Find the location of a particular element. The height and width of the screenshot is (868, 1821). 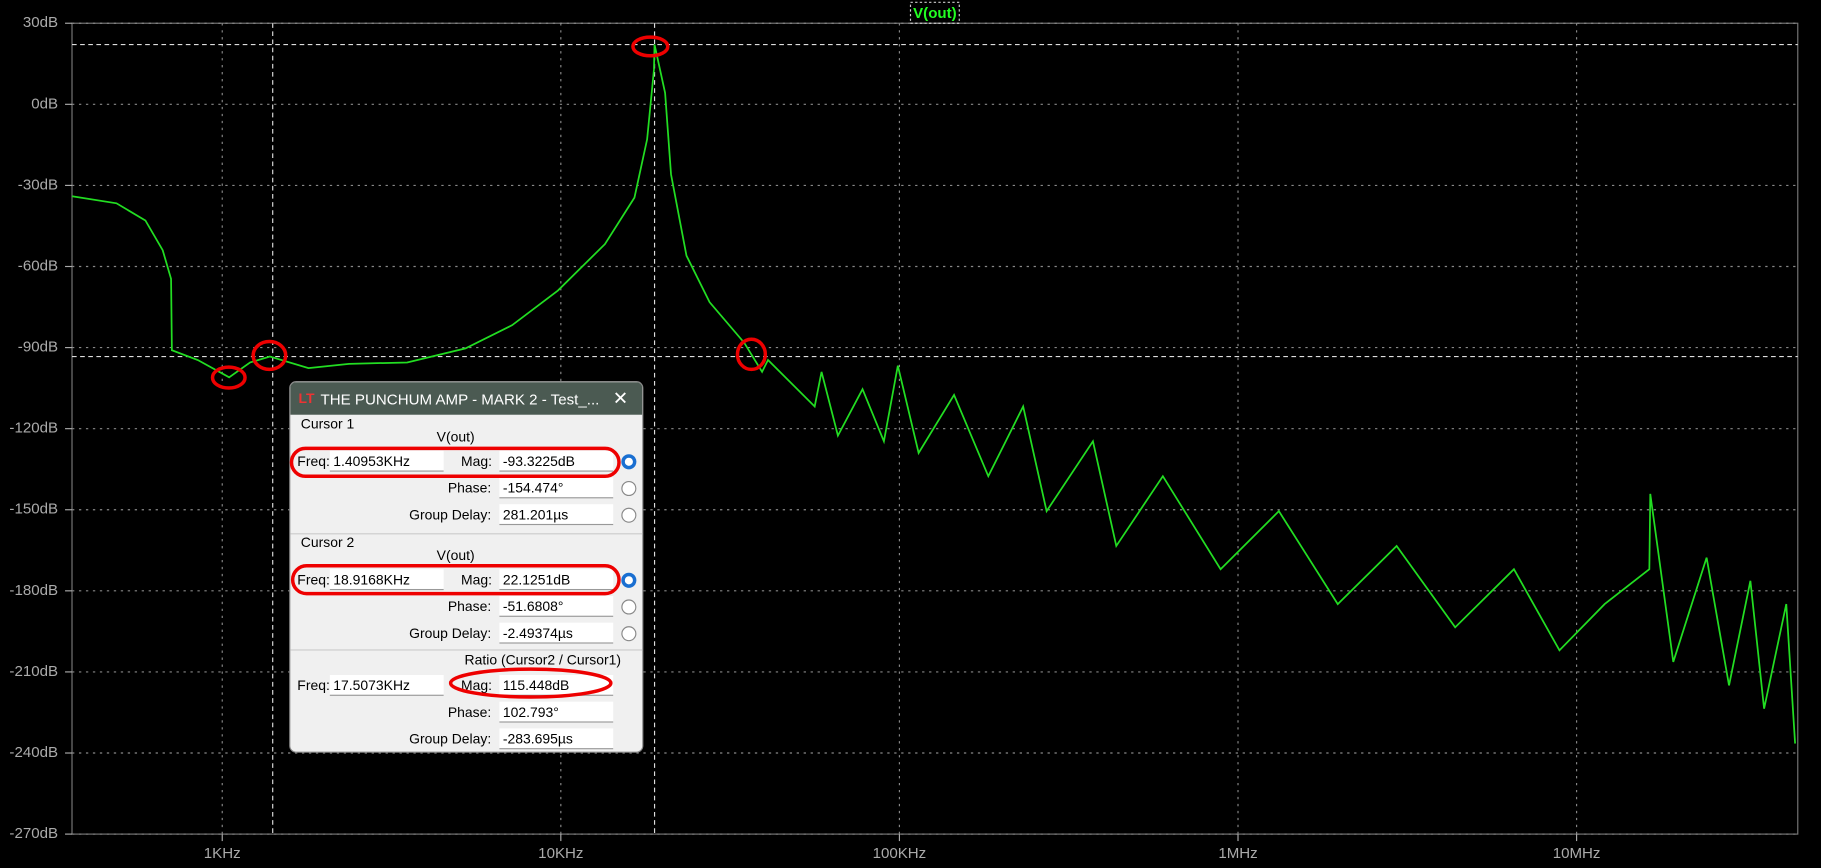

legend-box is located at coordinates (934, 12).